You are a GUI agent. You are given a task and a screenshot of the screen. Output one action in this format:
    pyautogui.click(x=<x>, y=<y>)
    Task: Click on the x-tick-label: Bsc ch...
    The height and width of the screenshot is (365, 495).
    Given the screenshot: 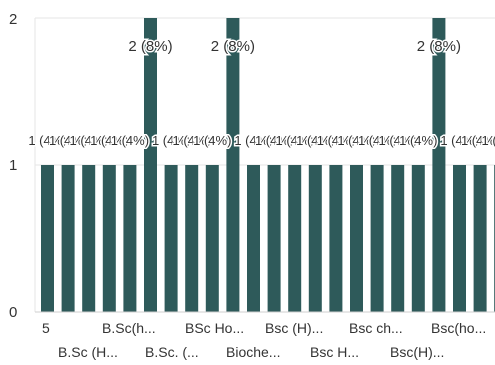 What is the action you would take?
    pyautogui.click(x=376, y=328)
    